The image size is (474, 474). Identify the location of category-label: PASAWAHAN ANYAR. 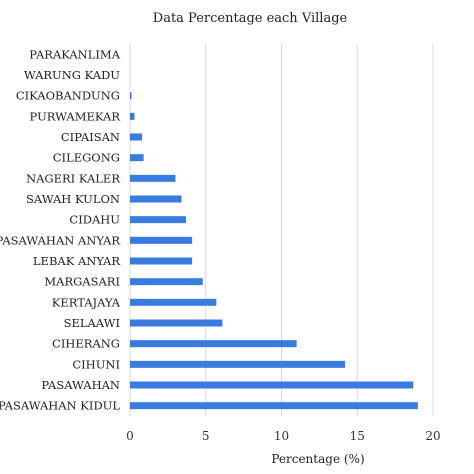
(60, 240).